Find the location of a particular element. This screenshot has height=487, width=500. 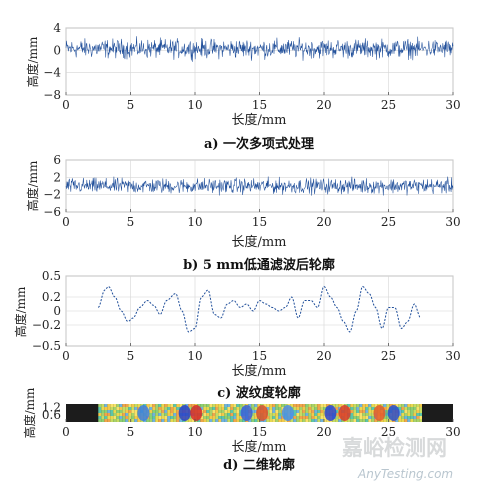

caption-c: c) 波纹度轮廓 is located at coordinates (259, 393).